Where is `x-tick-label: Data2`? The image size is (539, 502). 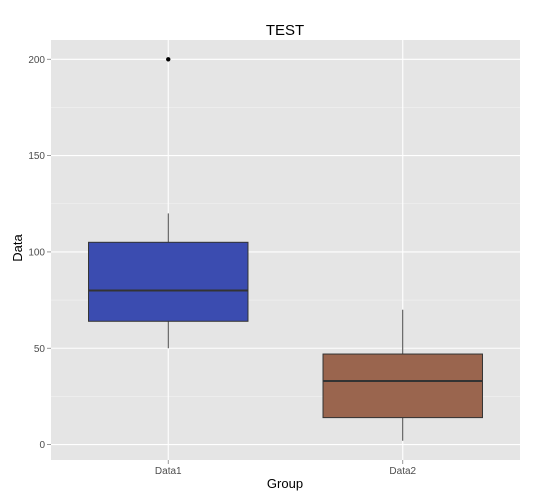 x-tick-label: Data2 is located at coordinates (402, 471).